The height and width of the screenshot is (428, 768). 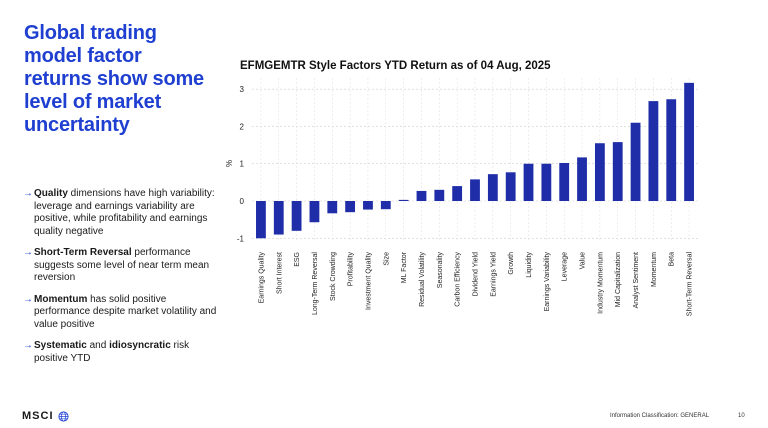 I want to click on x-tick-label: Momentum, so click(x=654, y=269).